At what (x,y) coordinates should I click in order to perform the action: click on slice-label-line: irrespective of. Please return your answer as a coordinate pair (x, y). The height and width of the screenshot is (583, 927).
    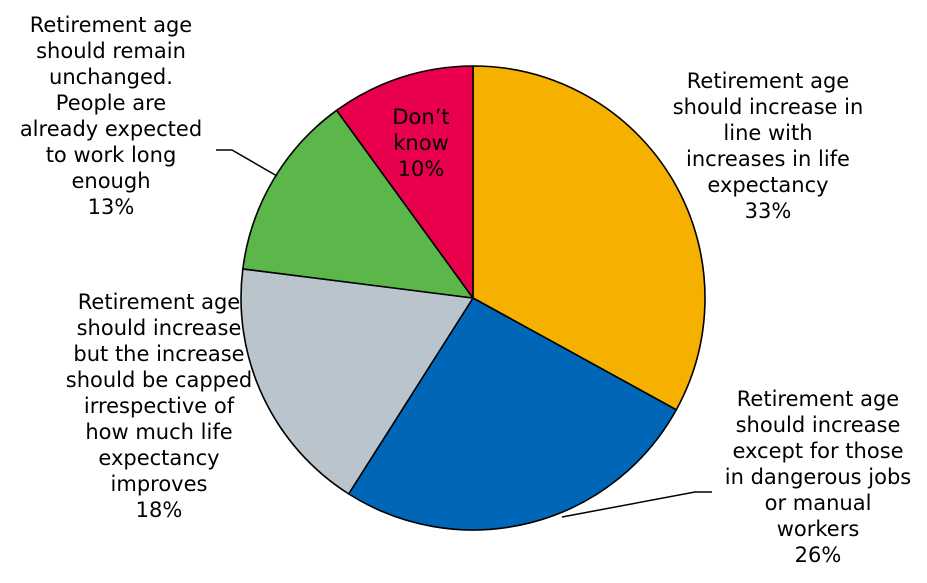
    Looking at the image, I should click on (159, 406).